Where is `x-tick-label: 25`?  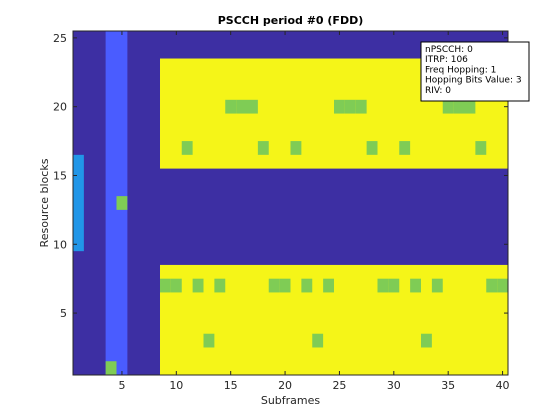
x-tick-label: 25 is located at coordinates (339, 385).